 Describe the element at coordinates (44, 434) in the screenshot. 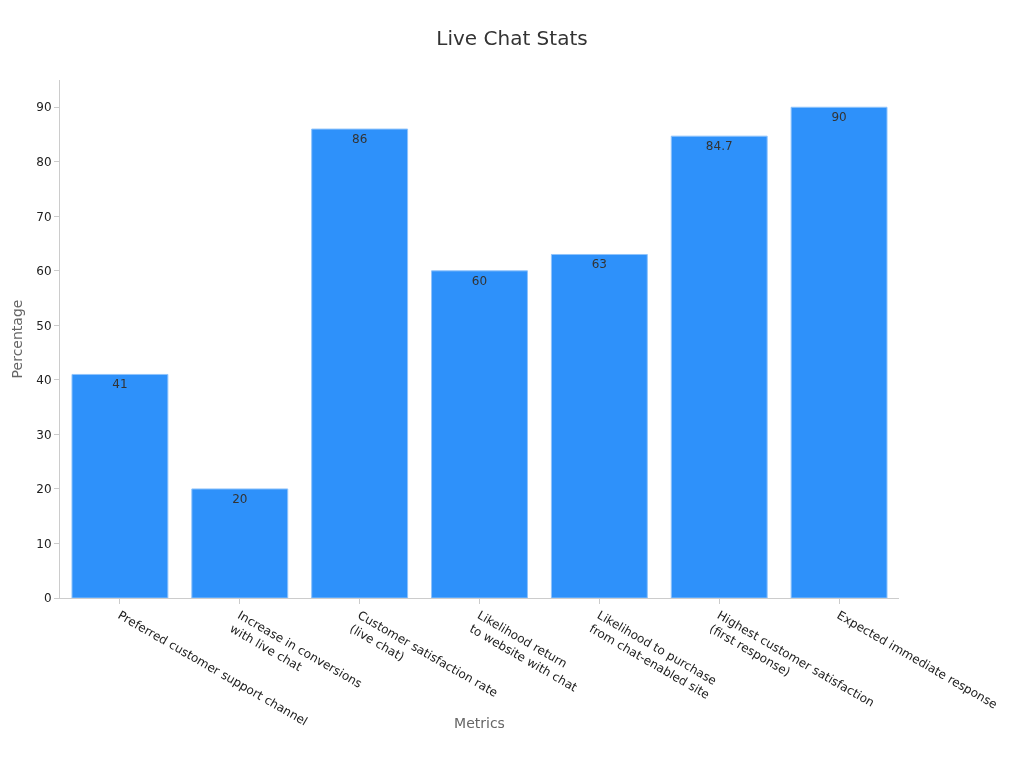

I see `y-tick-label: 30` at that location.